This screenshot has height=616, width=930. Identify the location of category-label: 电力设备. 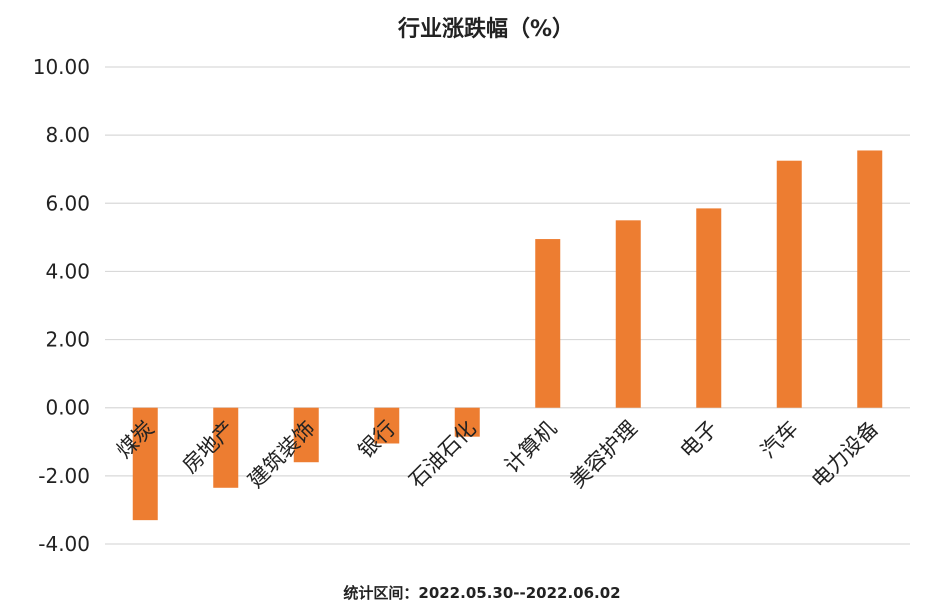
(845, 454).